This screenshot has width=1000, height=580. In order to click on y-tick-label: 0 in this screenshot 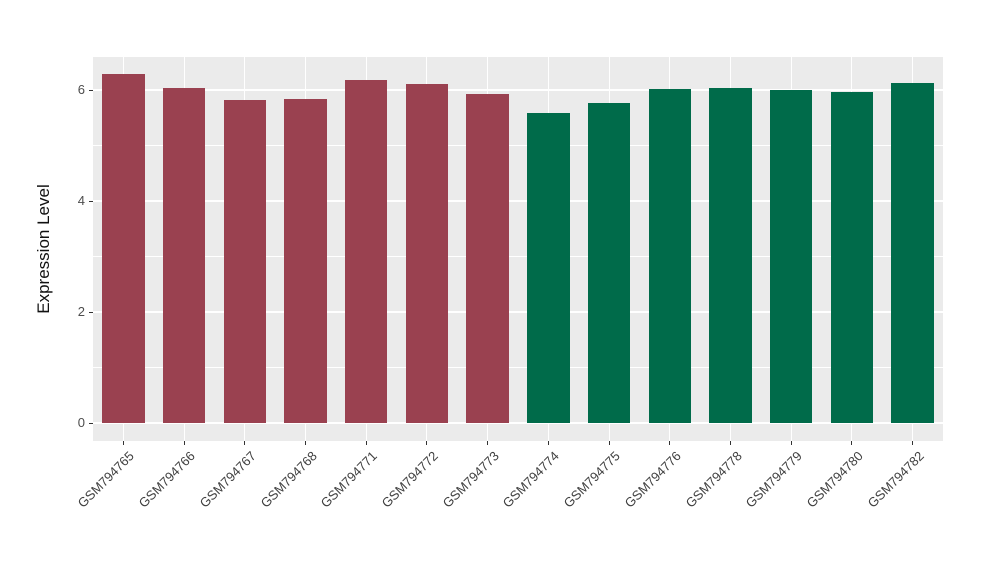, I will do `click(81, 423)`.